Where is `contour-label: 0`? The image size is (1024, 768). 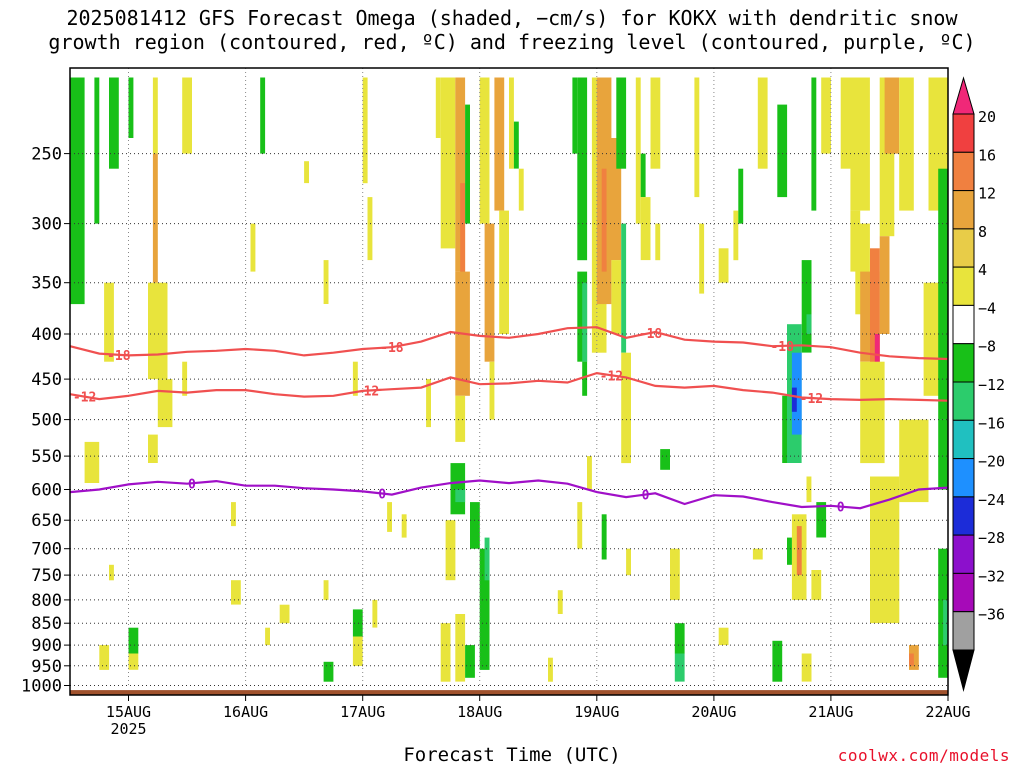
contour-label: 0 is located at coordinates (841, 508).